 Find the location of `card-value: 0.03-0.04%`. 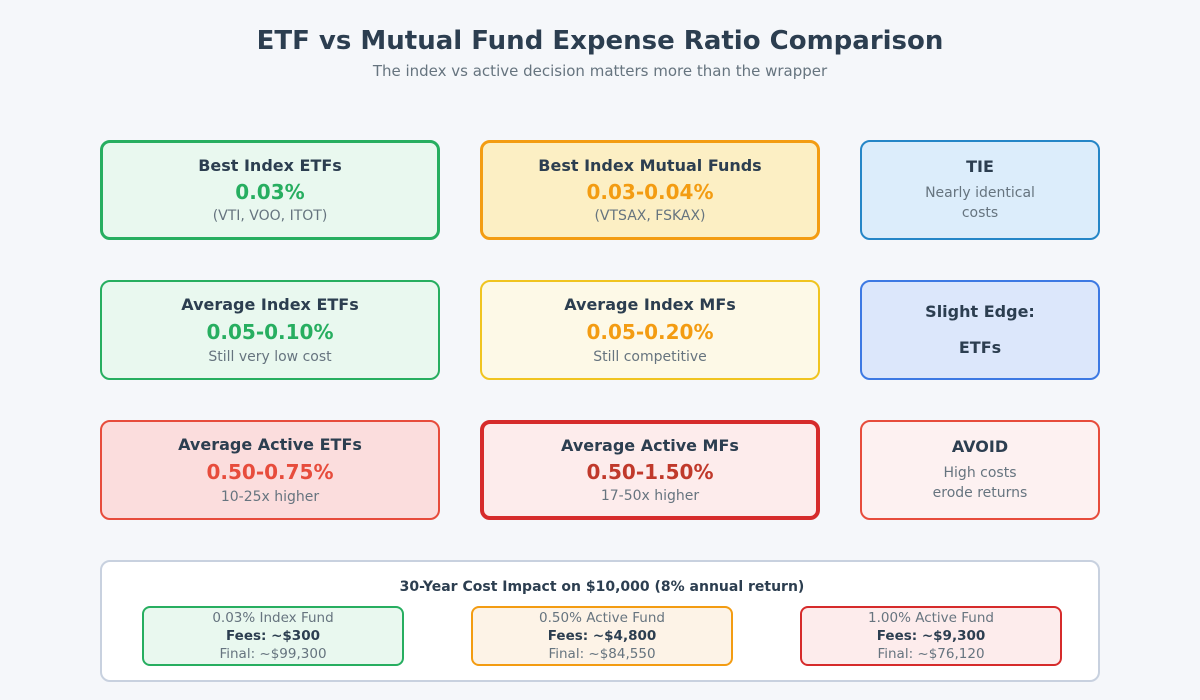

card-value: 0.03-0.04% is located at coordinates (650, 191).